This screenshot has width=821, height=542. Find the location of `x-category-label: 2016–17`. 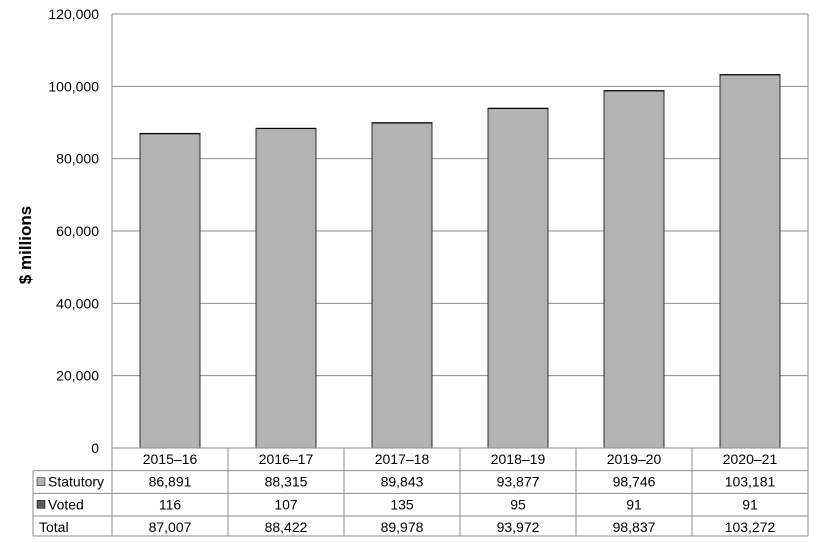

x-category-label: 2016–17 is located at coordinates (286, 459).